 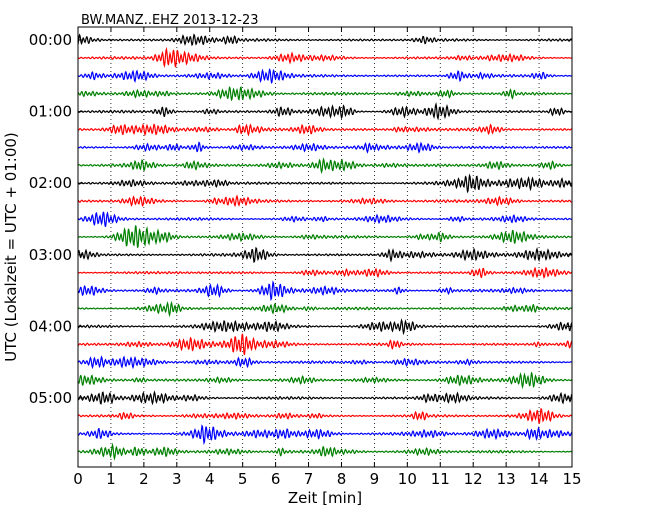 I want to click on x-axis-label: Zeit [min], so click(x=325, y=498).